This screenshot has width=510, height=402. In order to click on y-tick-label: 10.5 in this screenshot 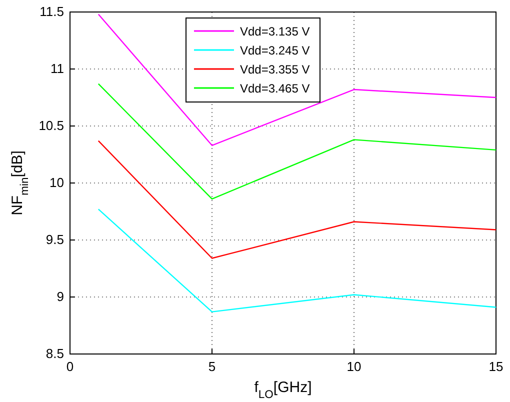, I will do `click(51, 126)`.